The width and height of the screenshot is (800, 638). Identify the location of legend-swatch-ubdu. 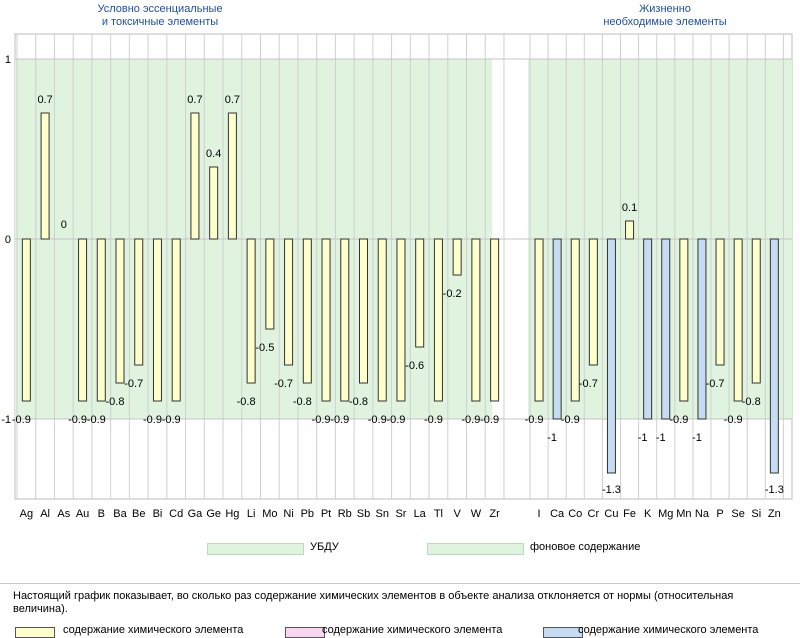
(255, 549).